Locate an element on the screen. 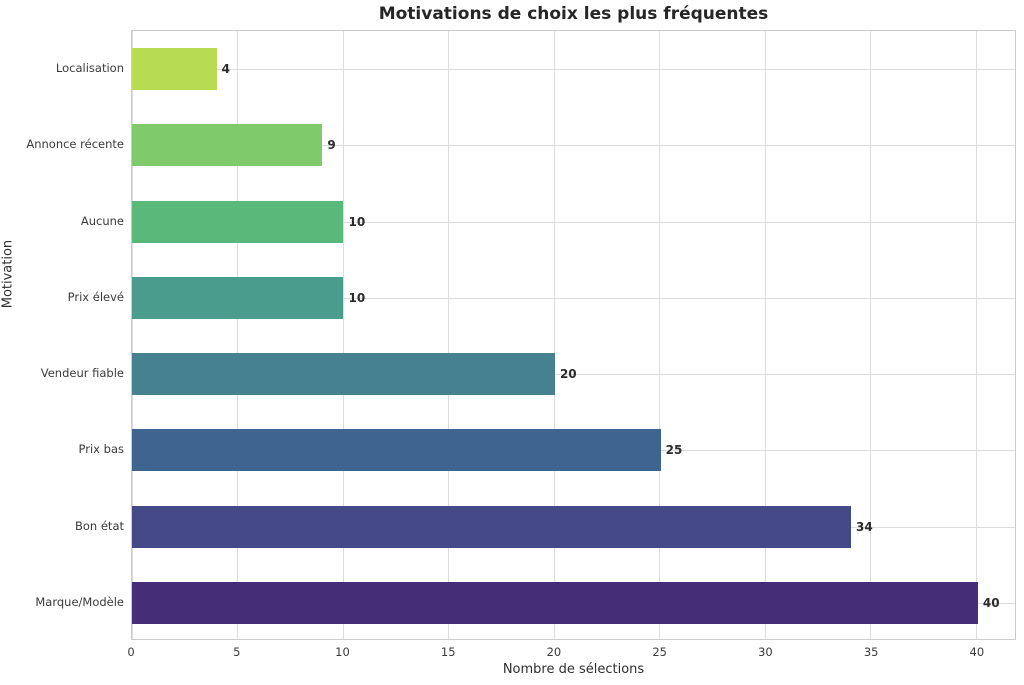 The image size is (1024, 685). chart-title: Motivations de choix les plus fréquentes is located at coordinates (573, 14).